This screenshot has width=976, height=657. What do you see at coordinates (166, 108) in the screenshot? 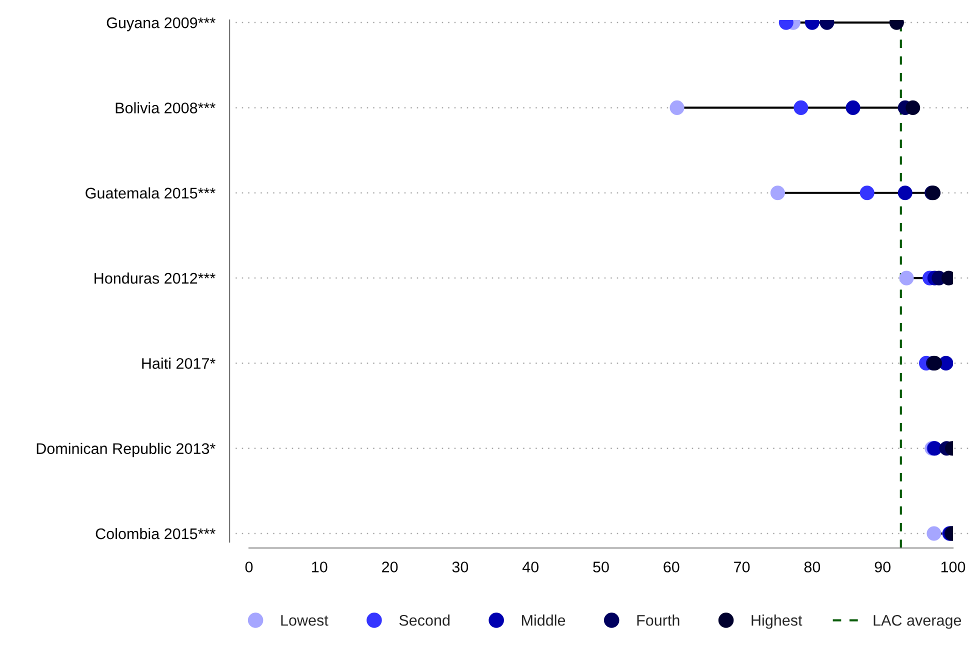
I see `y-tick-label: Bolivia 2008***` at bounding box center [166, 108].